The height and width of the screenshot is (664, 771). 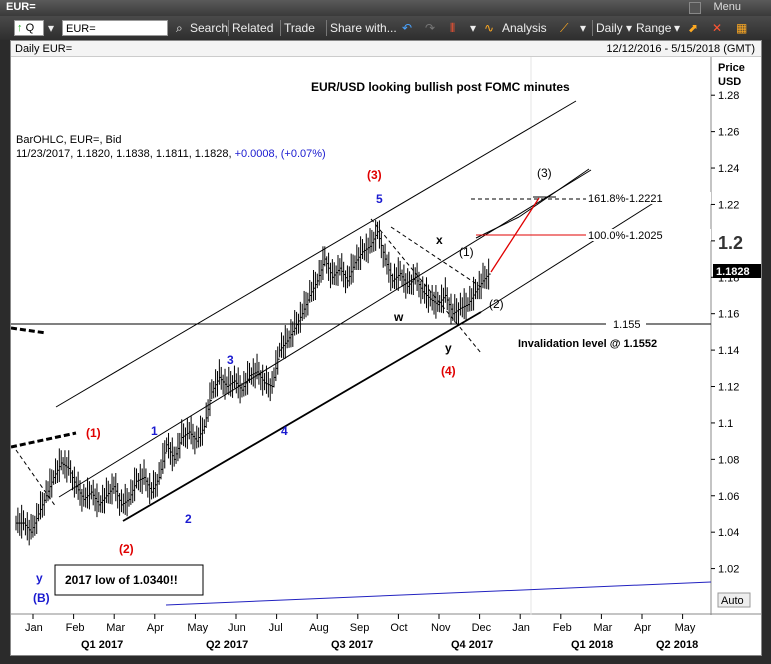 I want to click on chart-header: Daily EUR= 12/12/2016 - 5/15/2018 (GMT), so click(x=386, y=49).